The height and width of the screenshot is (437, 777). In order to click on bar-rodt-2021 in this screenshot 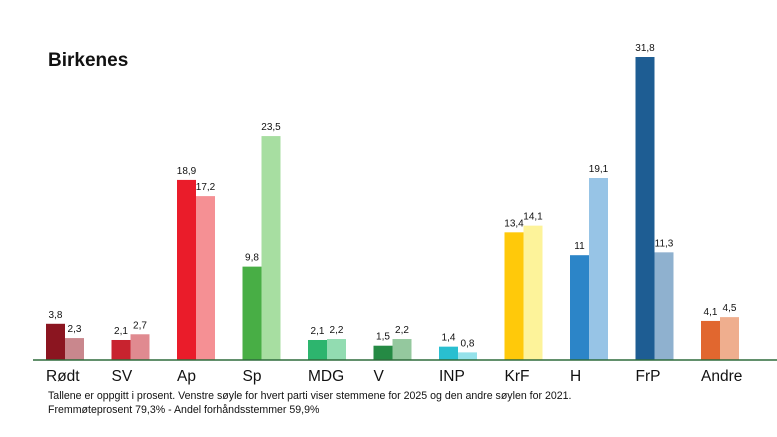, I will do `click(74, 349)`.